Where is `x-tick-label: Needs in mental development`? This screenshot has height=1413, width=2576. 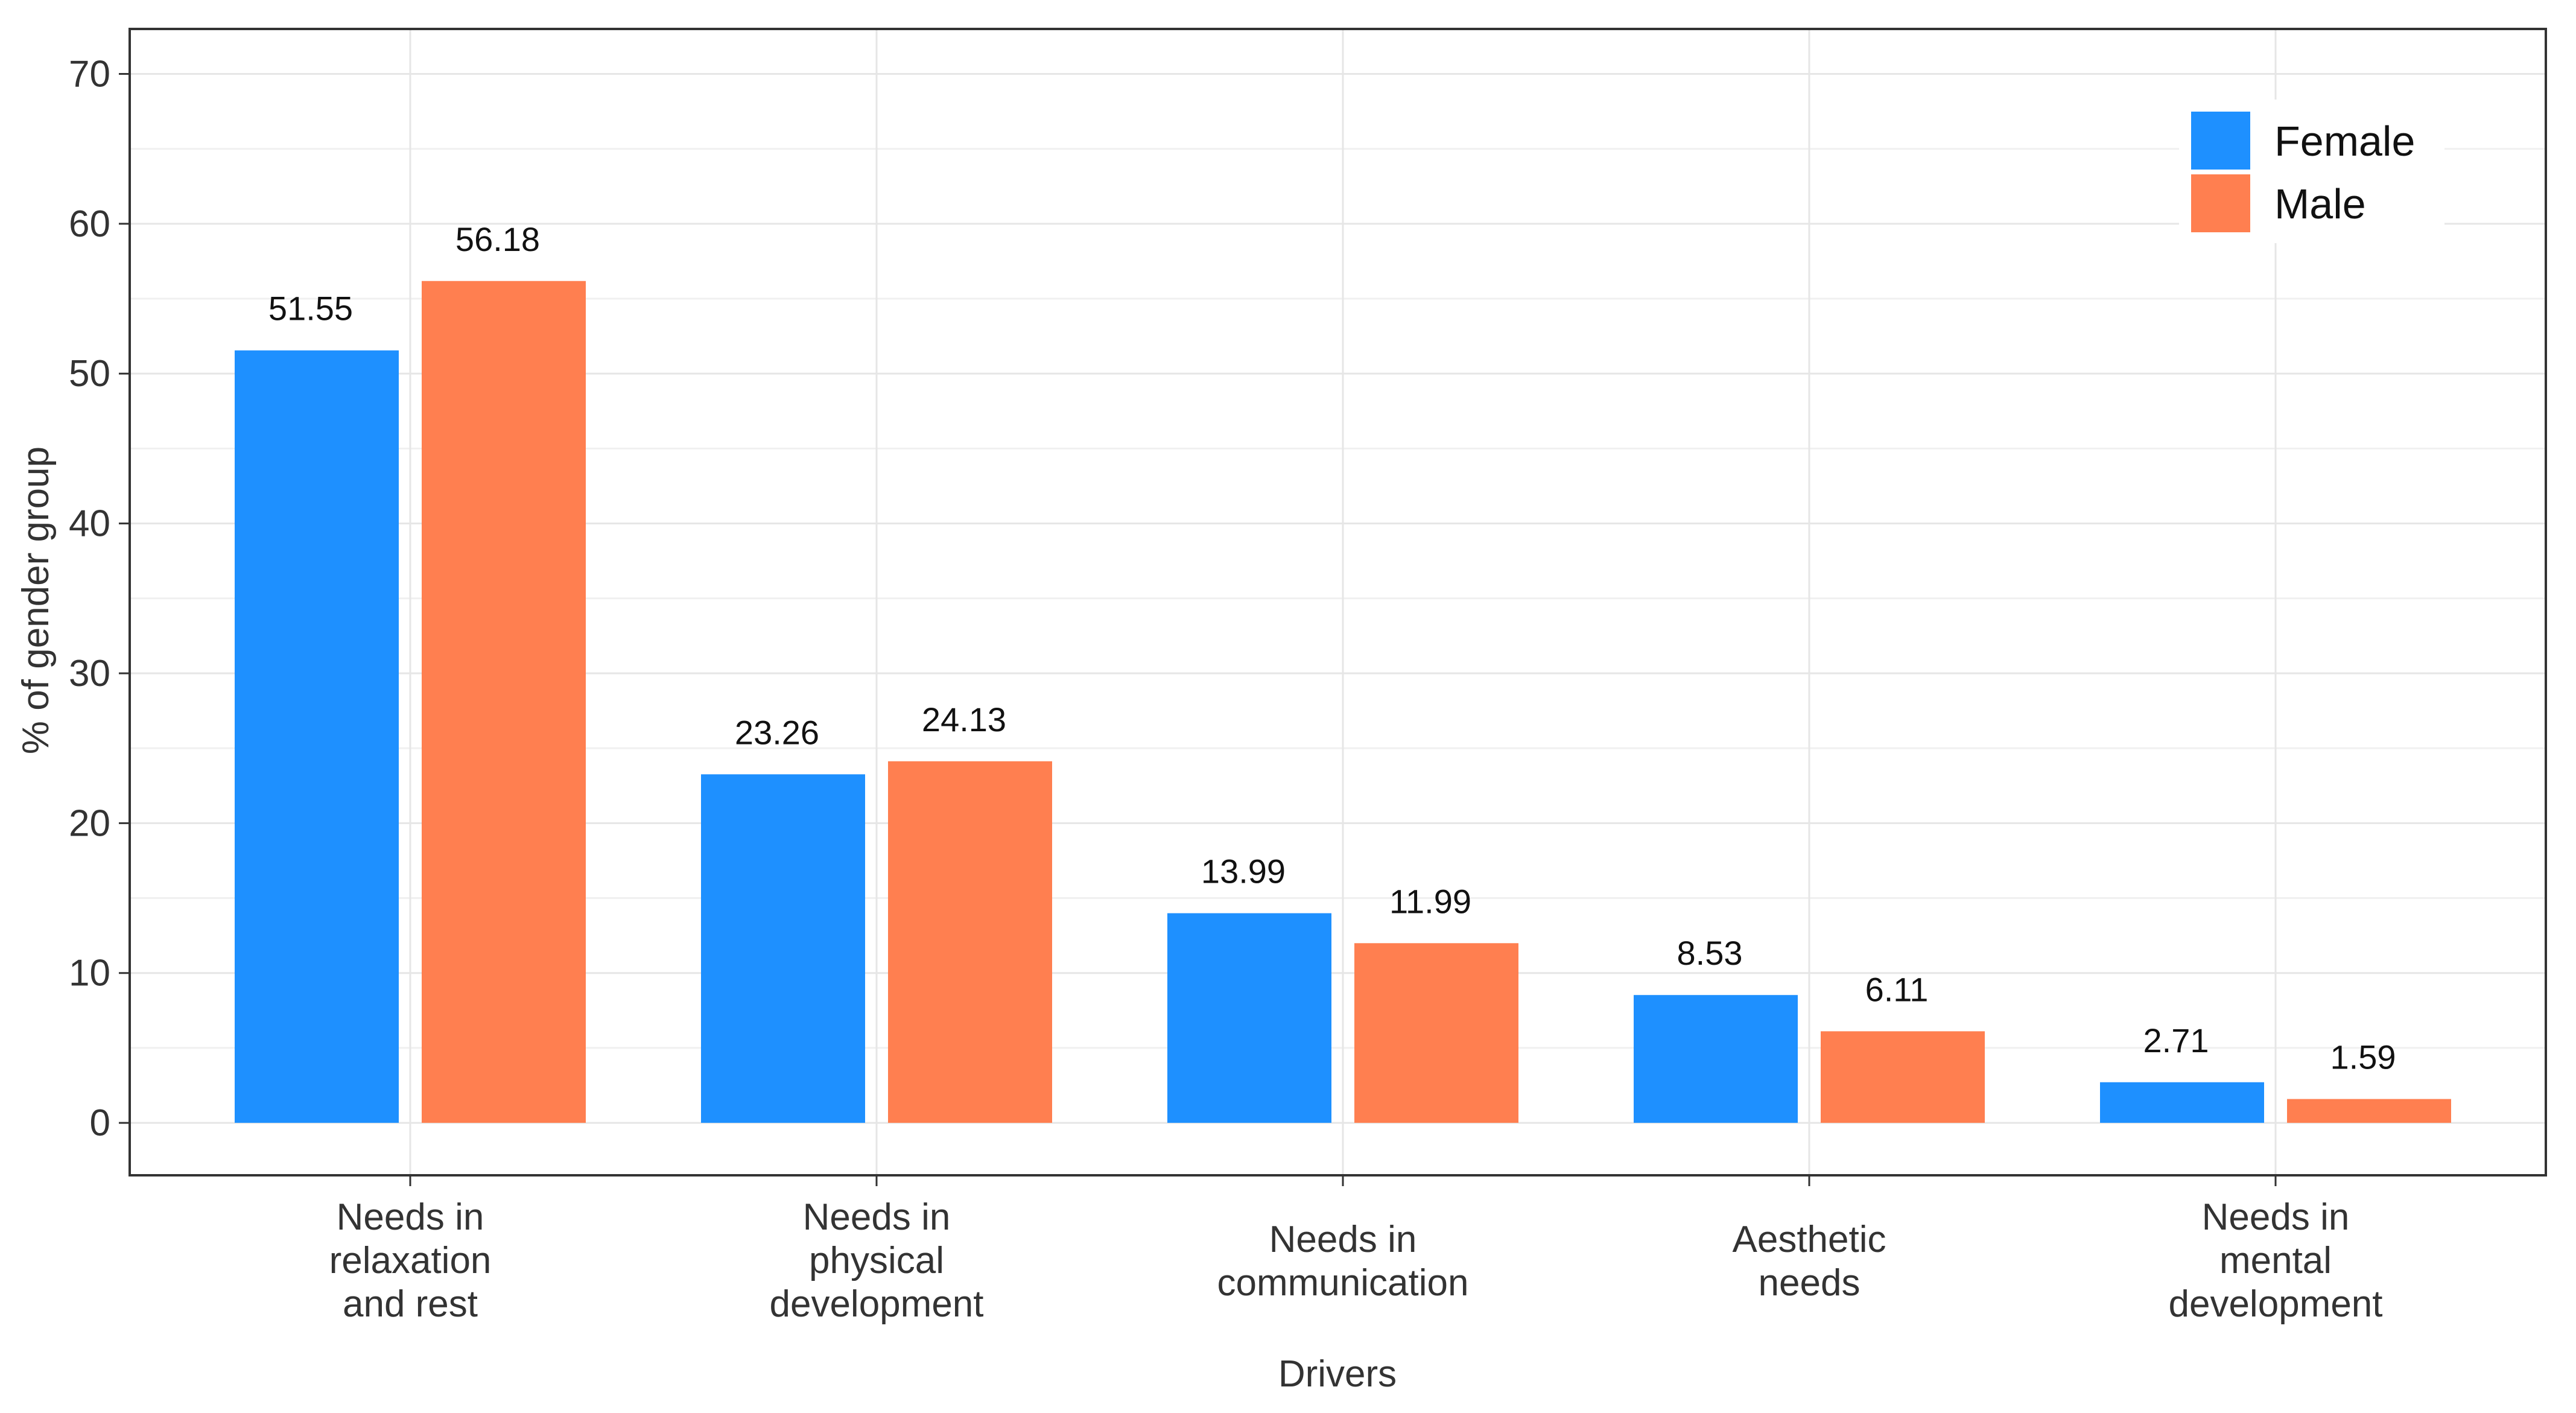
x-tick-label: Needs in mental development is located at coordinates (2275, 1260).